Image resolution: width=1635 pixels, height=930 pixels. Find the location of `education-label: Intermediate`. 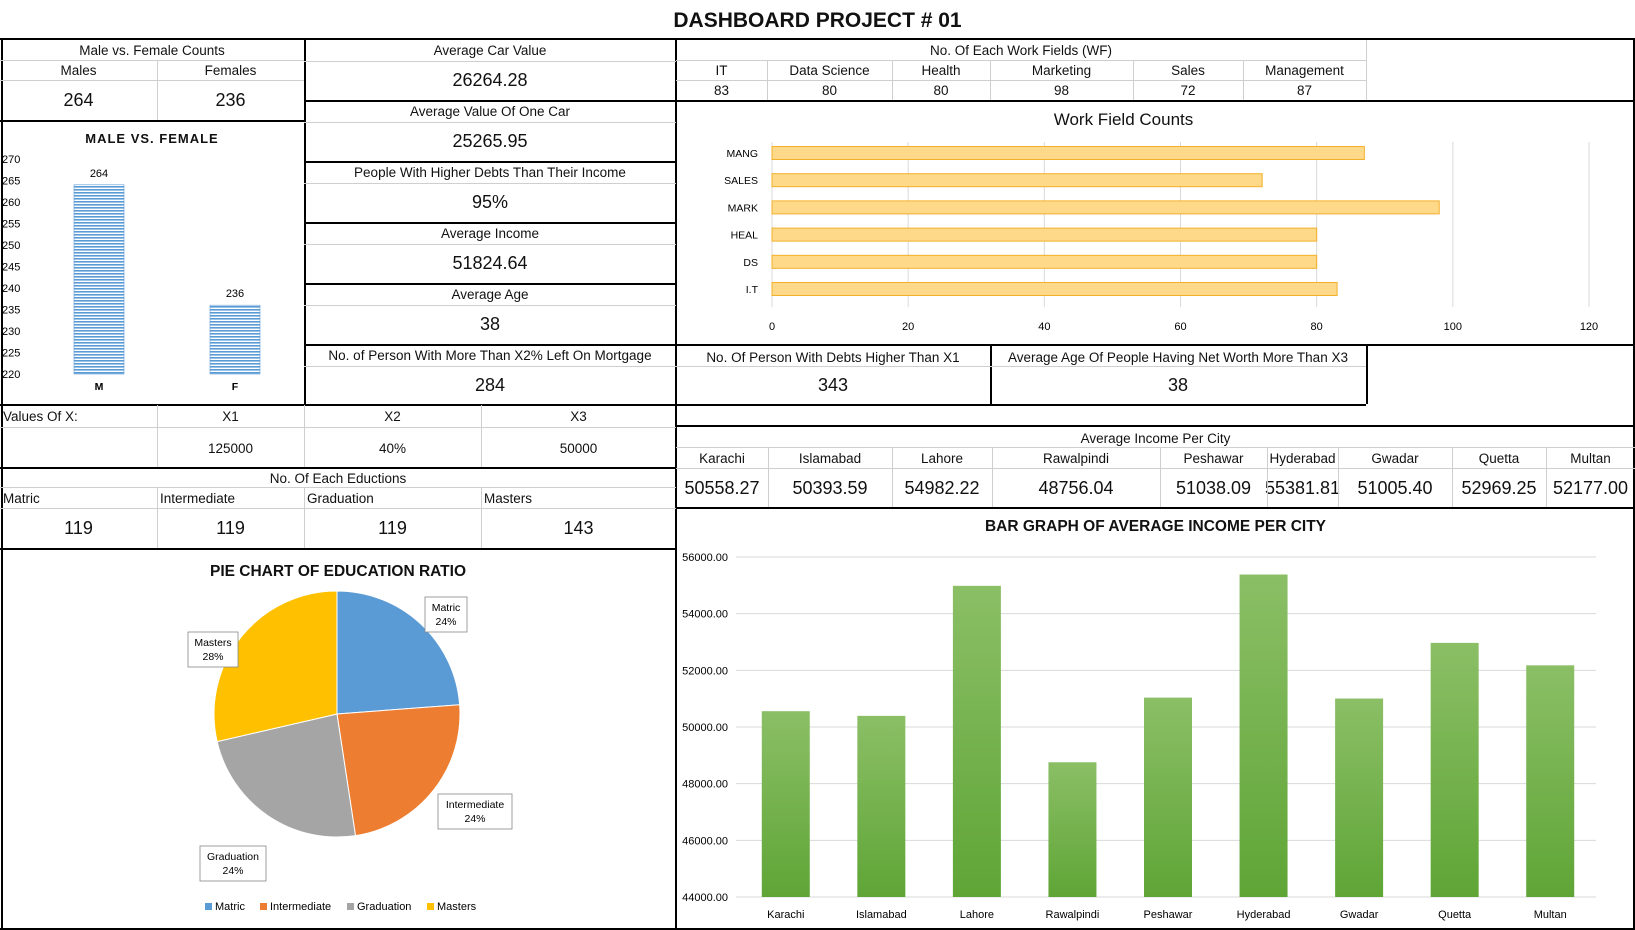

education-label: Intermediate is located at coordinates (198, 498).